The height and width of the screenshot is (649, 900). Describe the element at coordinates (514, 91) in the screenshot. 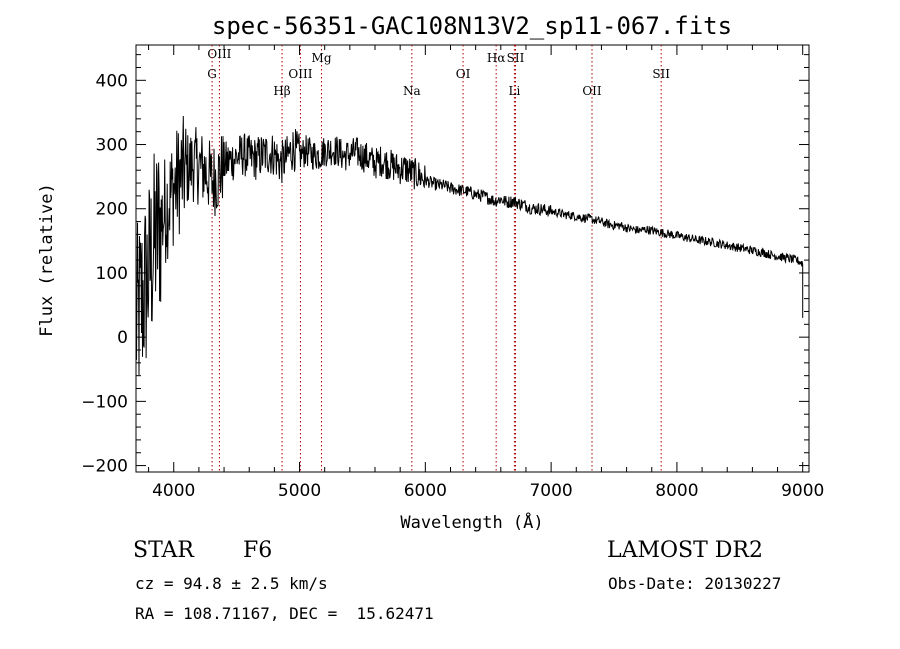

I see `emission-line-label: Li` at that location.